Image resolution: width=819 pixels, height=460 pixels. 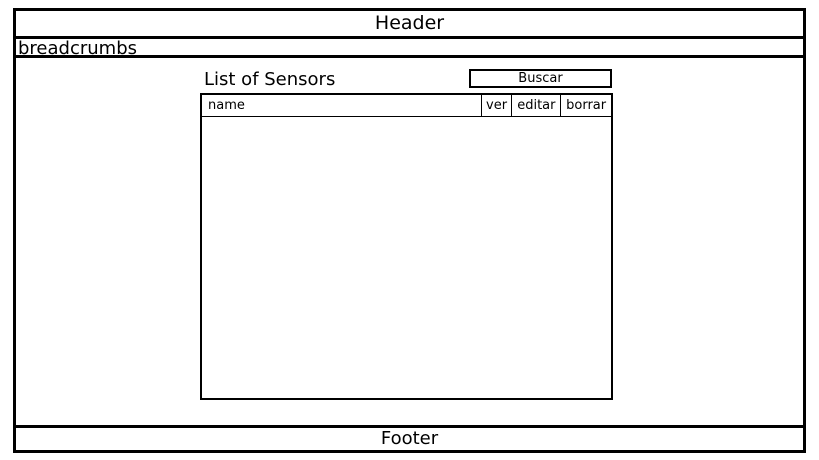 What do you see at coordinates (409, 25) in the screenshot?
I see `page-header: Header` at bounding box center [409, 25].